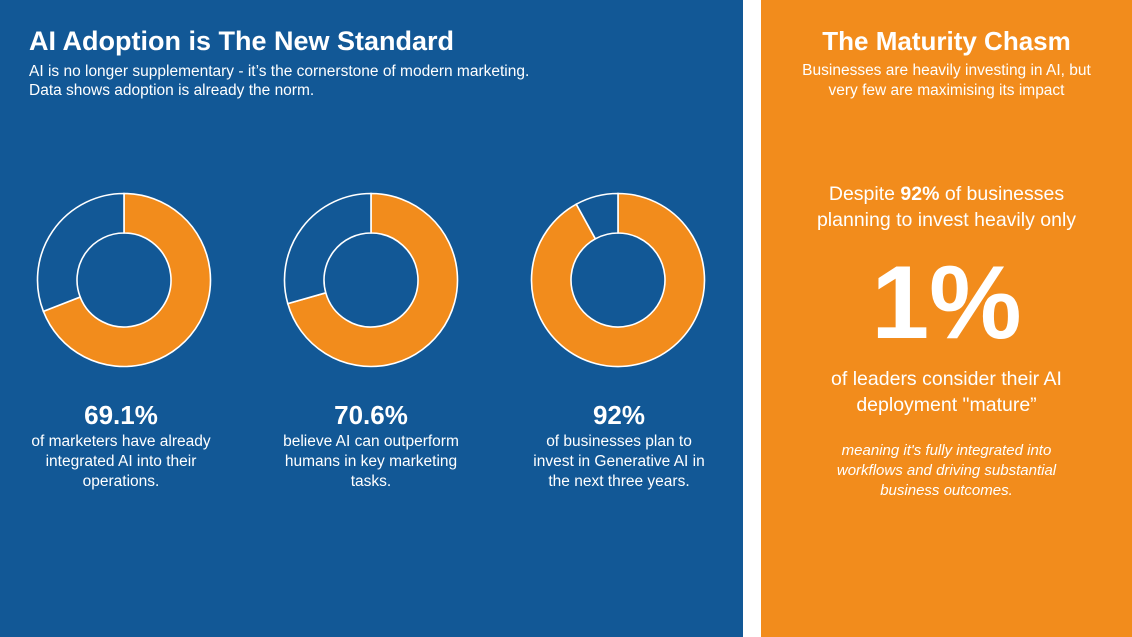  I want to click on maturity-subtitle-line: very few are maximising its impact, so click(946, 90).